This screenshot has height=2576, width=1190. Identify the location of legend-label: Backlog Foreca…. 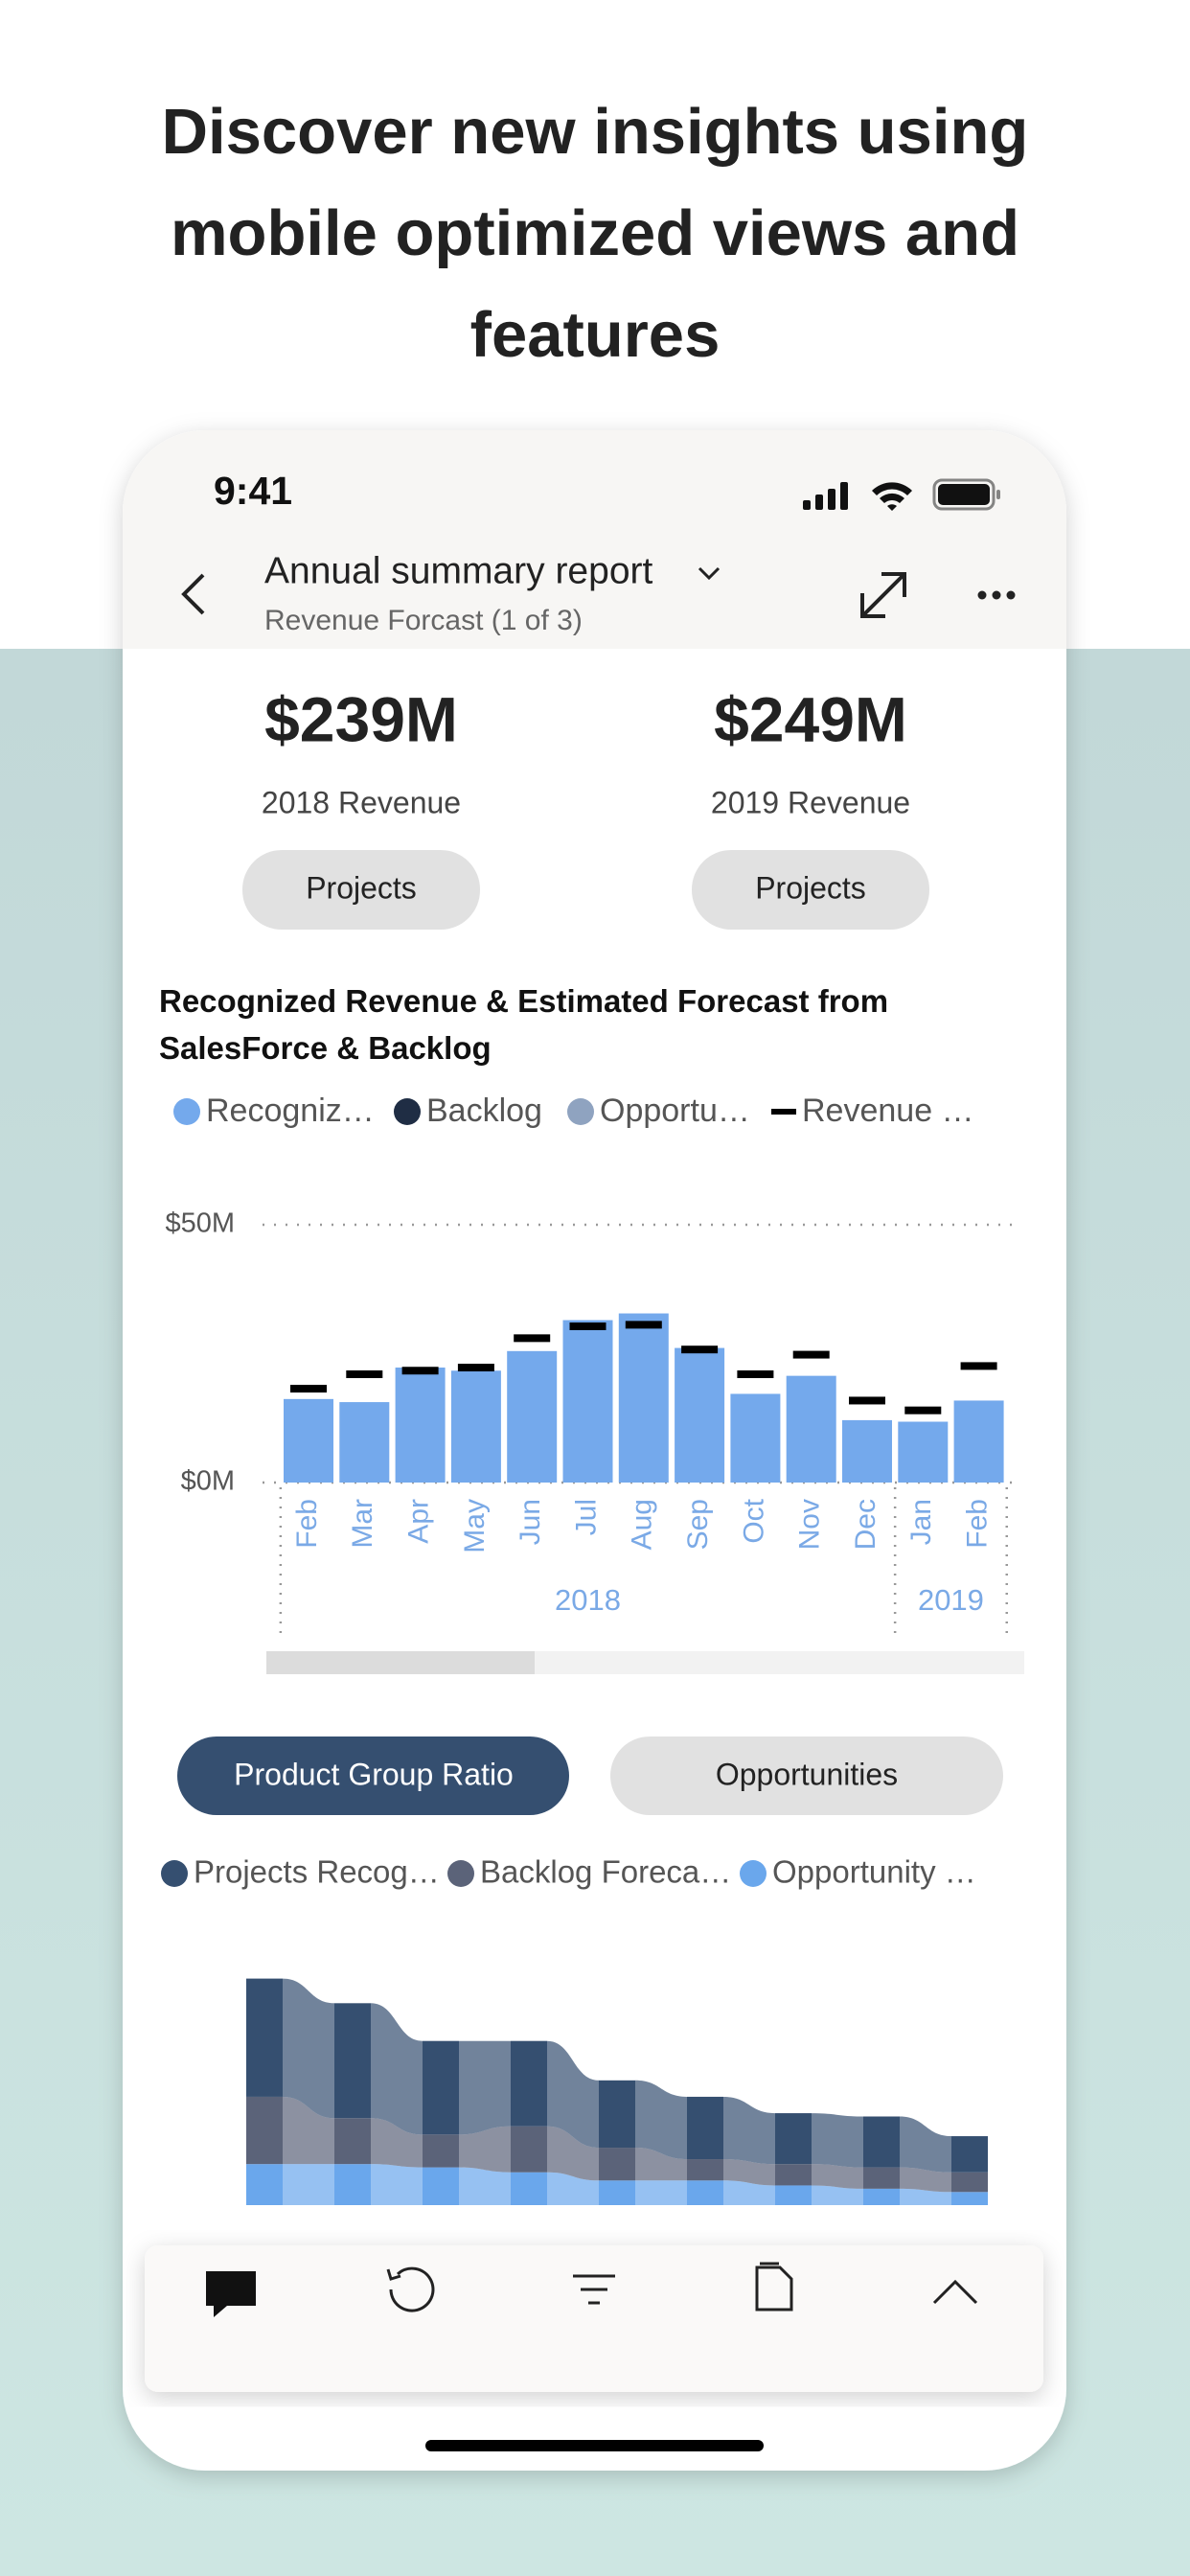
(606, 1872).